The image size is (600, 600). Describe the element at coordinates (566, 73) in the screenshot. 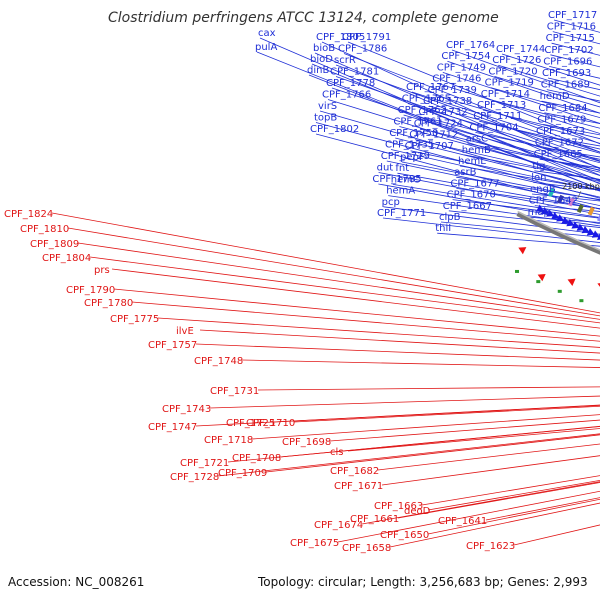

I see `plus-gene-label: CPF_1693` at that location.